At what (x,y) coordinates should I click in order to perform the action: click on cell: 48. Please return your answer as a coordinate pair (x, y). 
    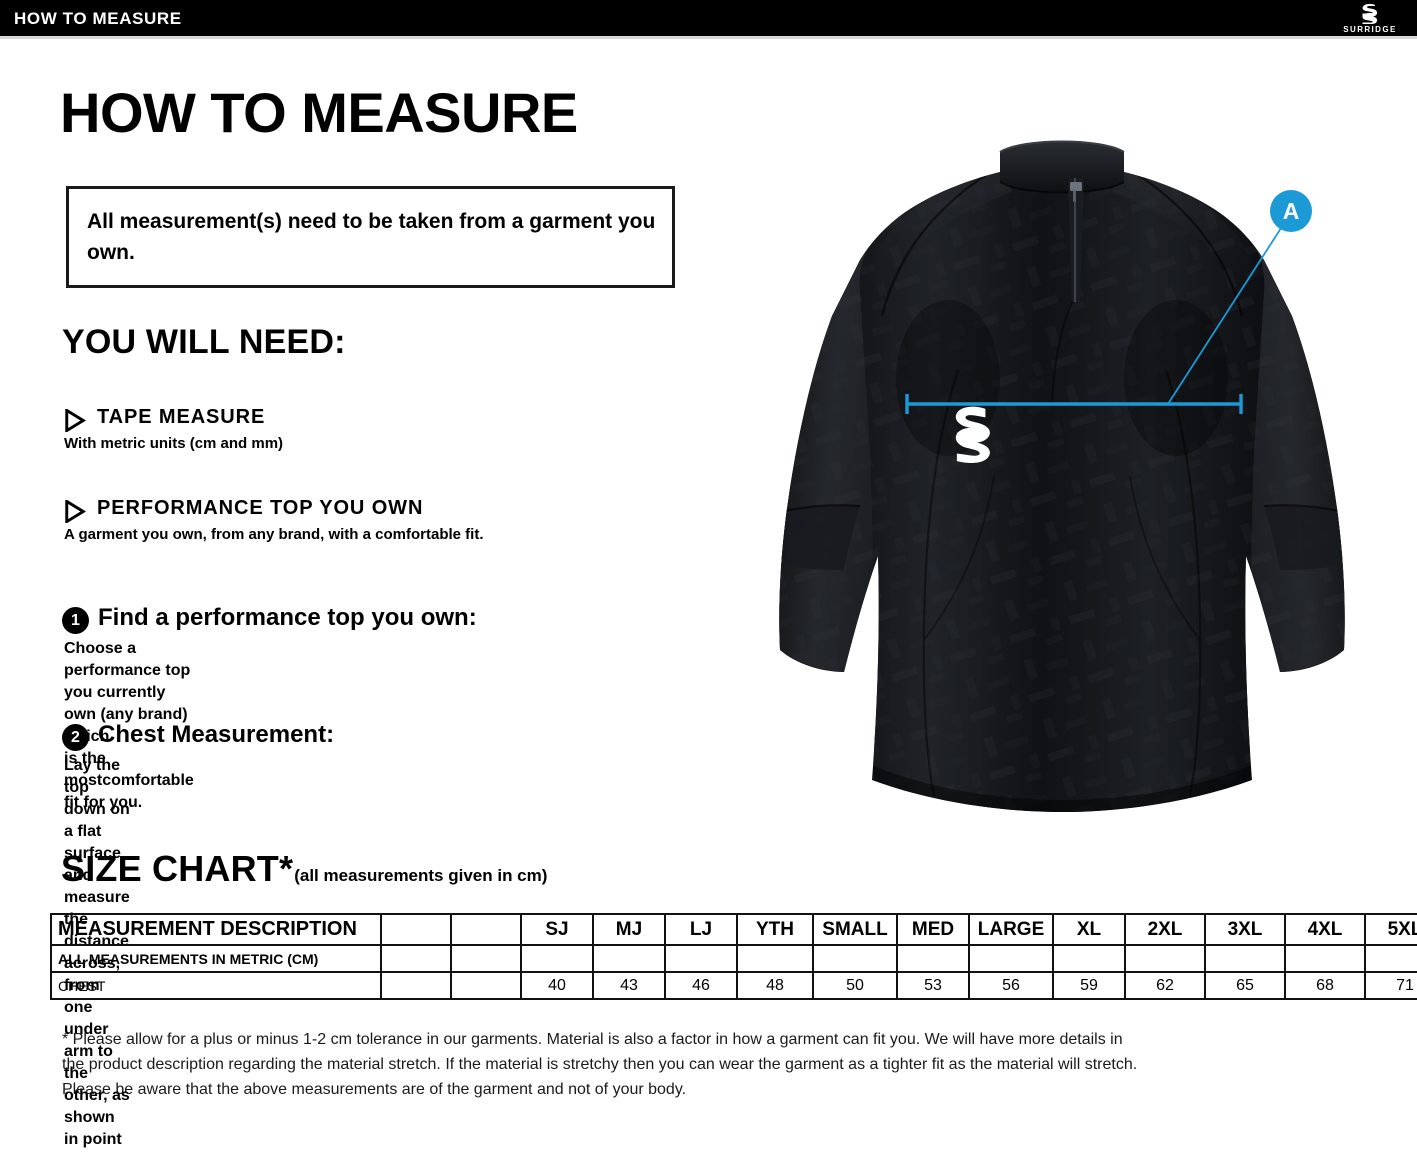
    Looking at the image, I should click on (775, 985).